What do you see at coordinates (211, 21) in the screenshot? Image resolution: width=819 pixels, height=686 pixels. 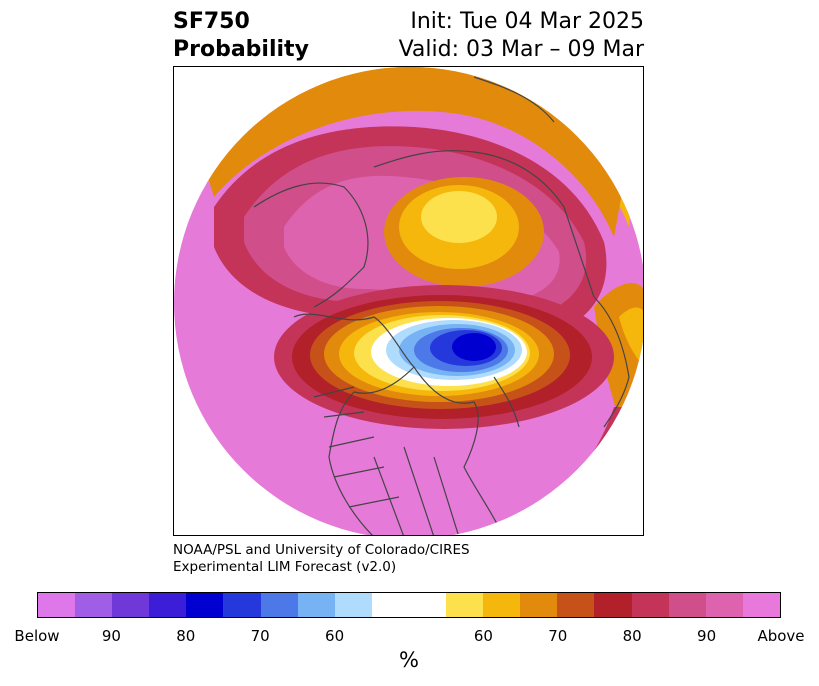 I see `variable-name: SF750` at bounding box center [211, 21].